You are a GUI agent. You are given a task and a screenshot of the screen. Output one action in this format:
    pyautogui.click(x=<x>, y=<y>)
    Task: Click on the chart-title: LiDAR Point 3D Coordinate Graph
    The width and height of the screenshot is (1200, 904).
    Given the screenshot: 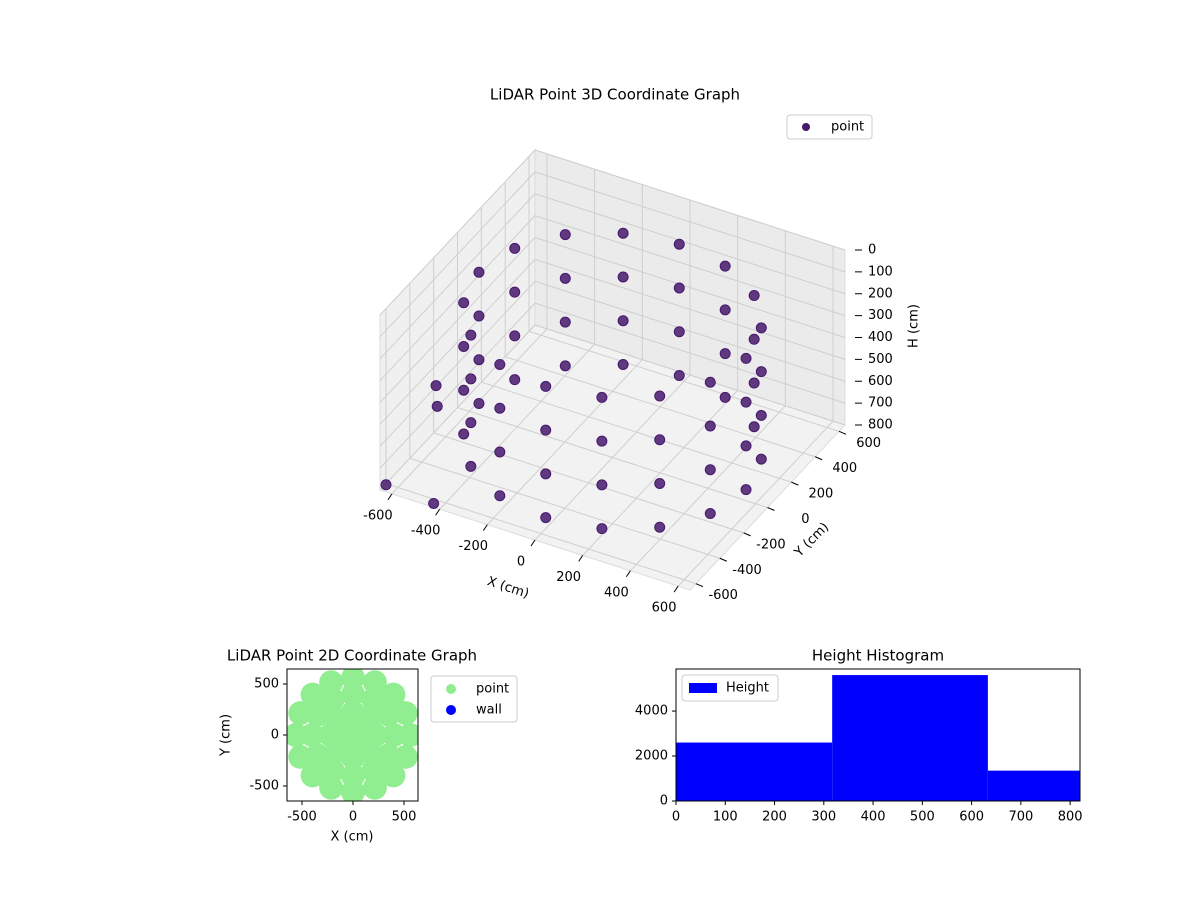 What is the action you would take?
    pyautogui.click(x=615, y=95)
    